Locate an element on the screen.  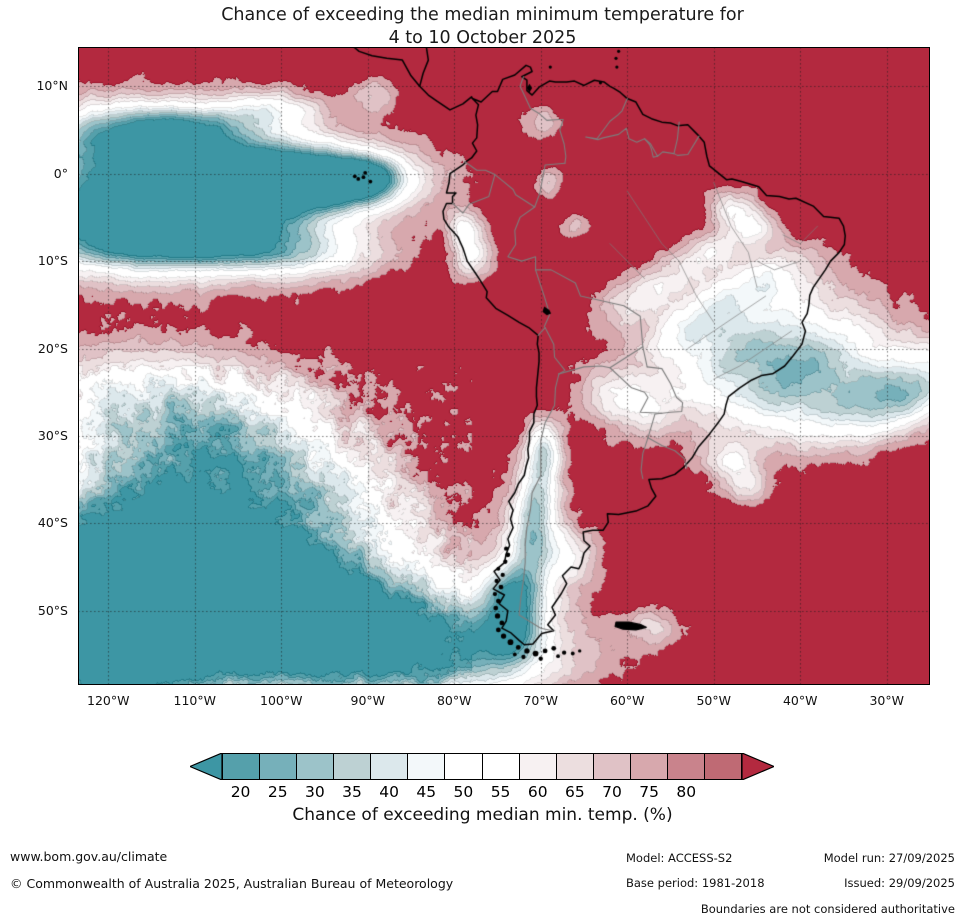
colorbar-tick-label: 50 is located at coordinates (463, 792).